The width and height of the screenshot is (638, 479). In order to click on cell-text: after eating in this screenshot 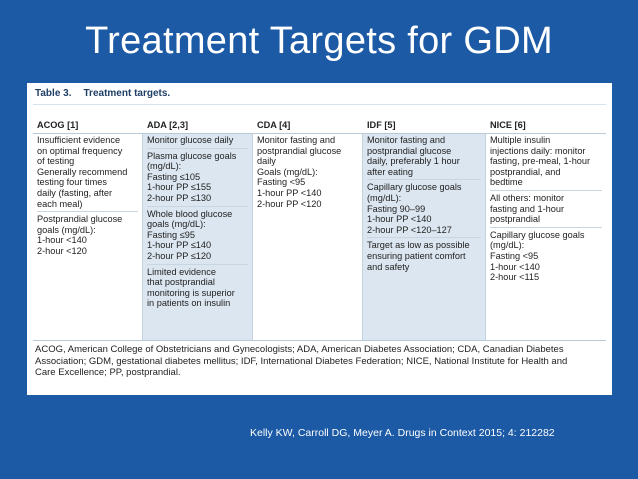, I will do `click(390, 171)`.